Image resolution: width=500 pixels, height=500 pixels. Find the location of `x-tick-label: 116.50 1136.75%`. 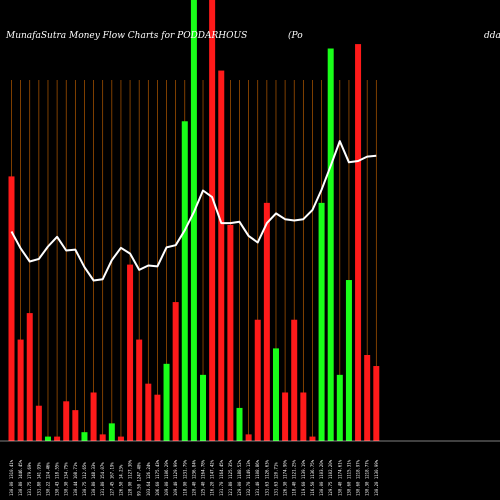

x-tick-label: 116.50 1136.75% is located at coordinates (312, 477).